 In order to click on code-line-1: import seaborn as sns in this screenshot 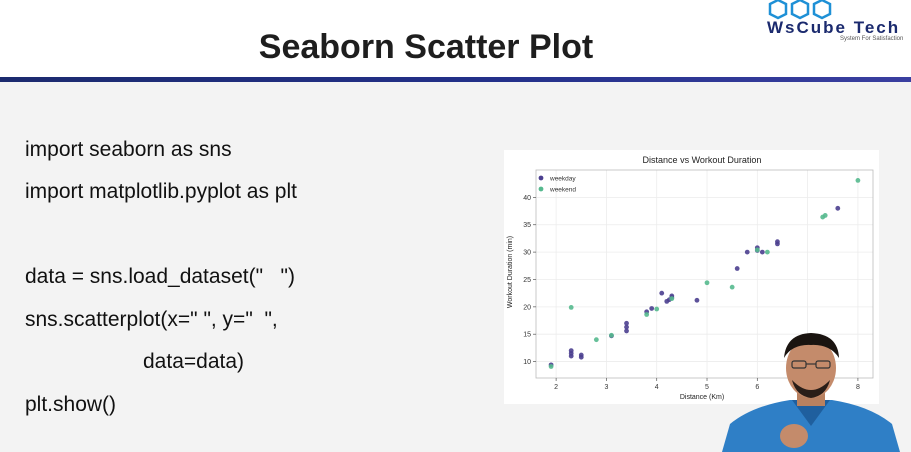, I will do `click(128, 149)`.